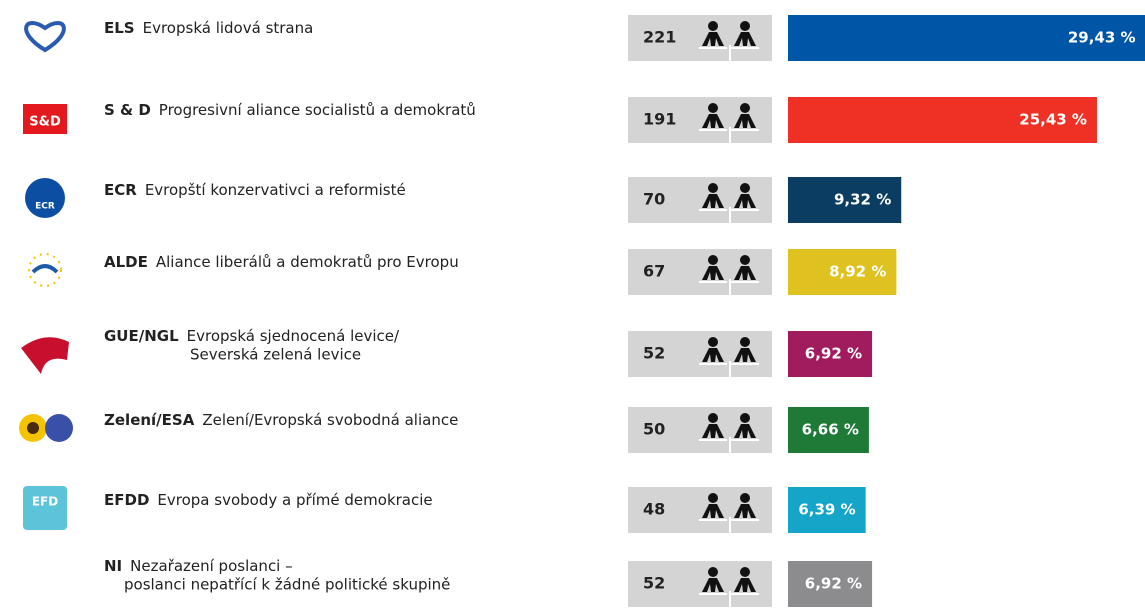 The width and height of the screenshot is (1145, 608). Describe the element at coordinates (252, 336) in the screenshot. I see `group-label: GUE/NGL Evropská sjednocená levice/` at that location.